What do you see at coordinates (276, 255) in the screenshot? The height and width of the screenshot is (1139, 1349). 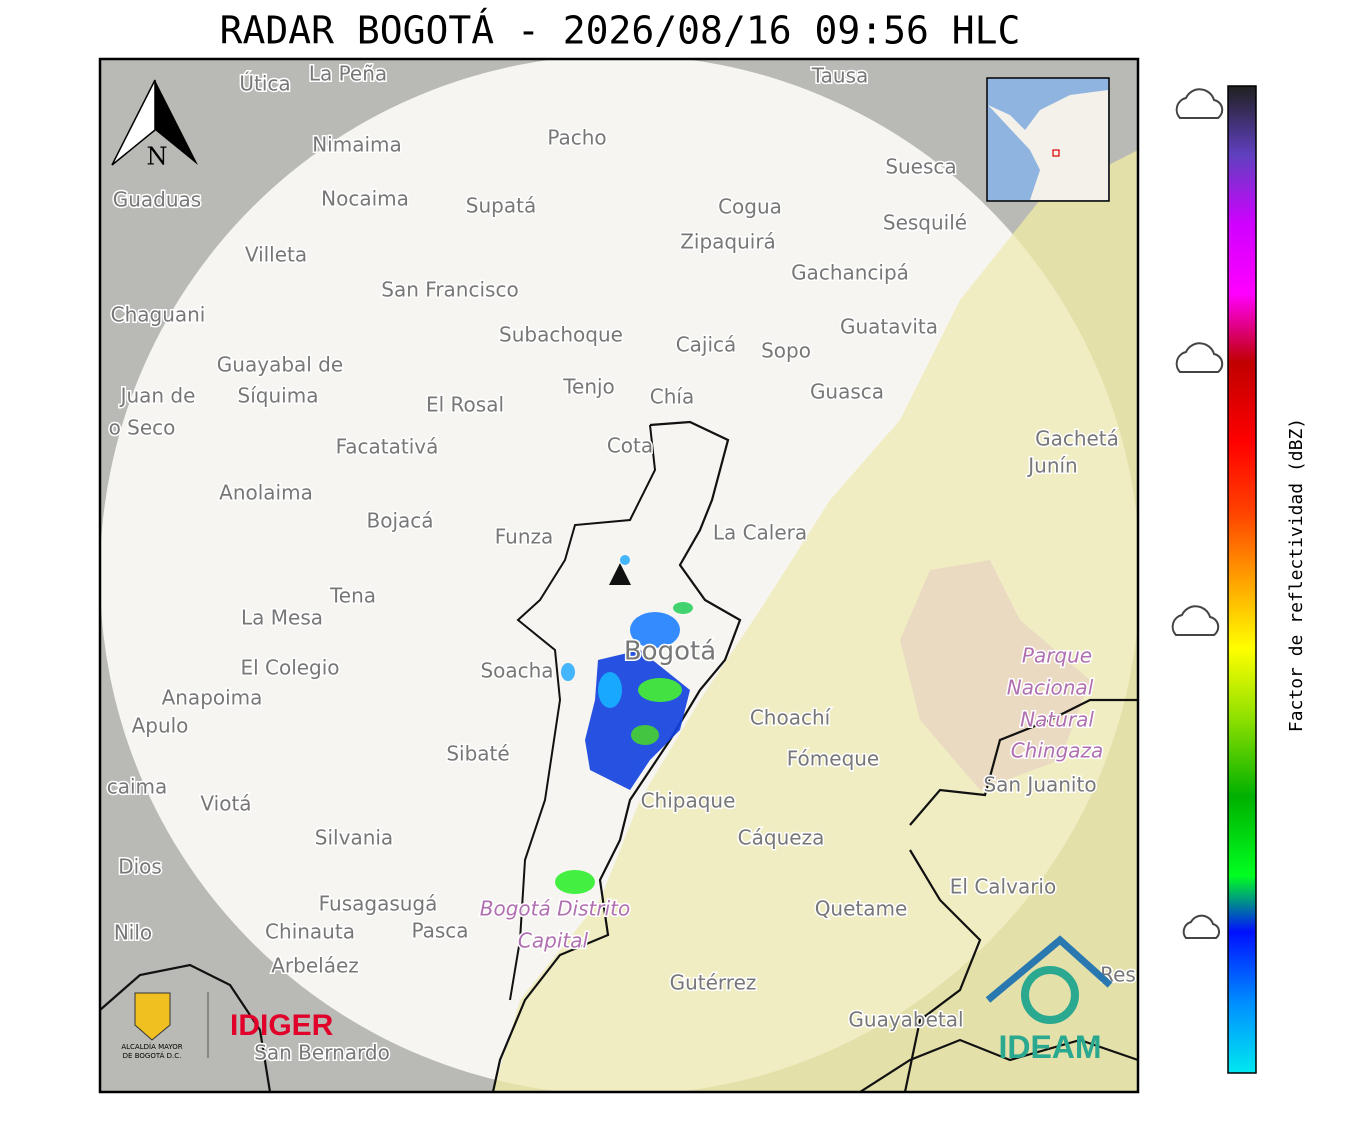 I see `place: Villeta` at bounding box center [276, 255].